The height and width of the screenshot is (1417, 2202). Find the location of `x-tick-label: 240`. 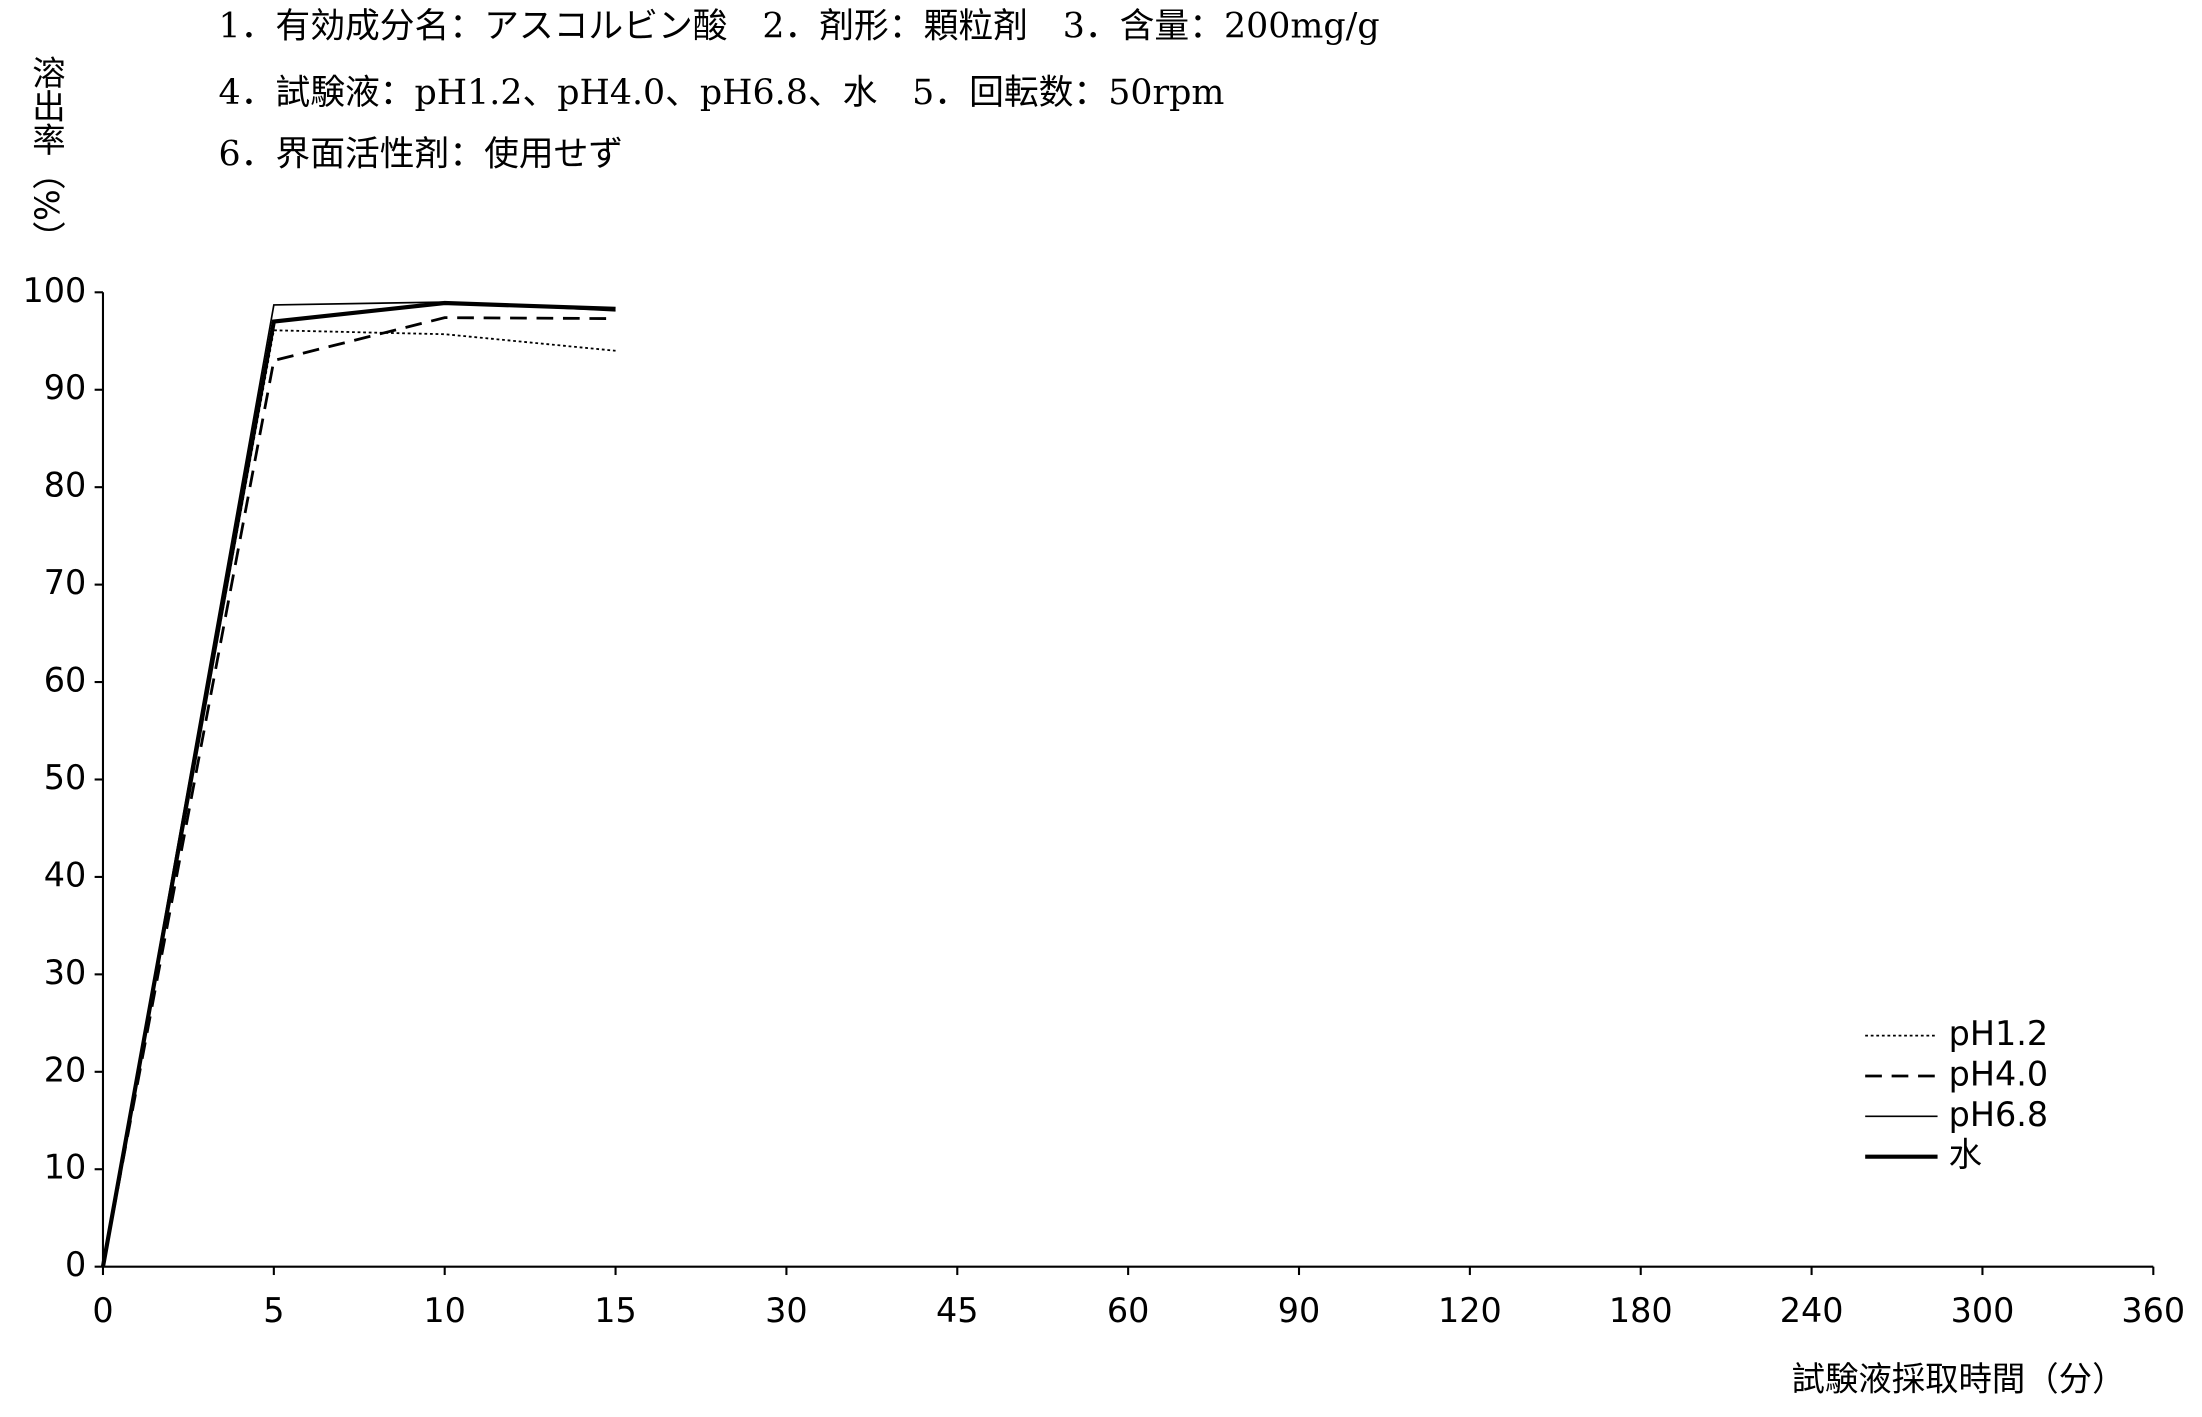

x-tick-label: 240 is located at coordinates (1812, 1310).